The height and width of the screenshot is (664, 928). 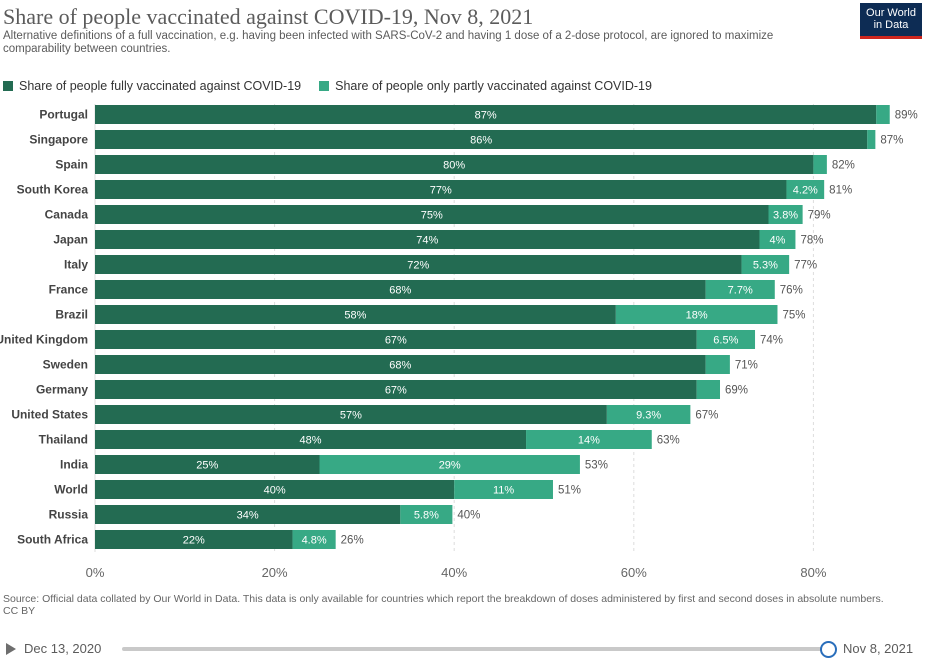 I want to click on data-label-partial: 6.5%, so click(x=725, y=341).